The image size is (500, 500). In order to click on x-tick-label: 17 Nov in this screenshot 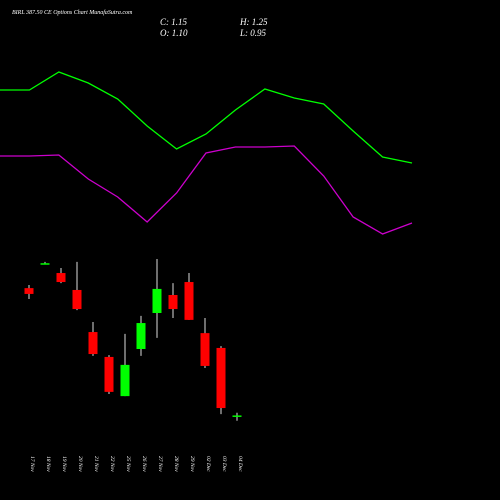, I will do `click(32, 464)`.